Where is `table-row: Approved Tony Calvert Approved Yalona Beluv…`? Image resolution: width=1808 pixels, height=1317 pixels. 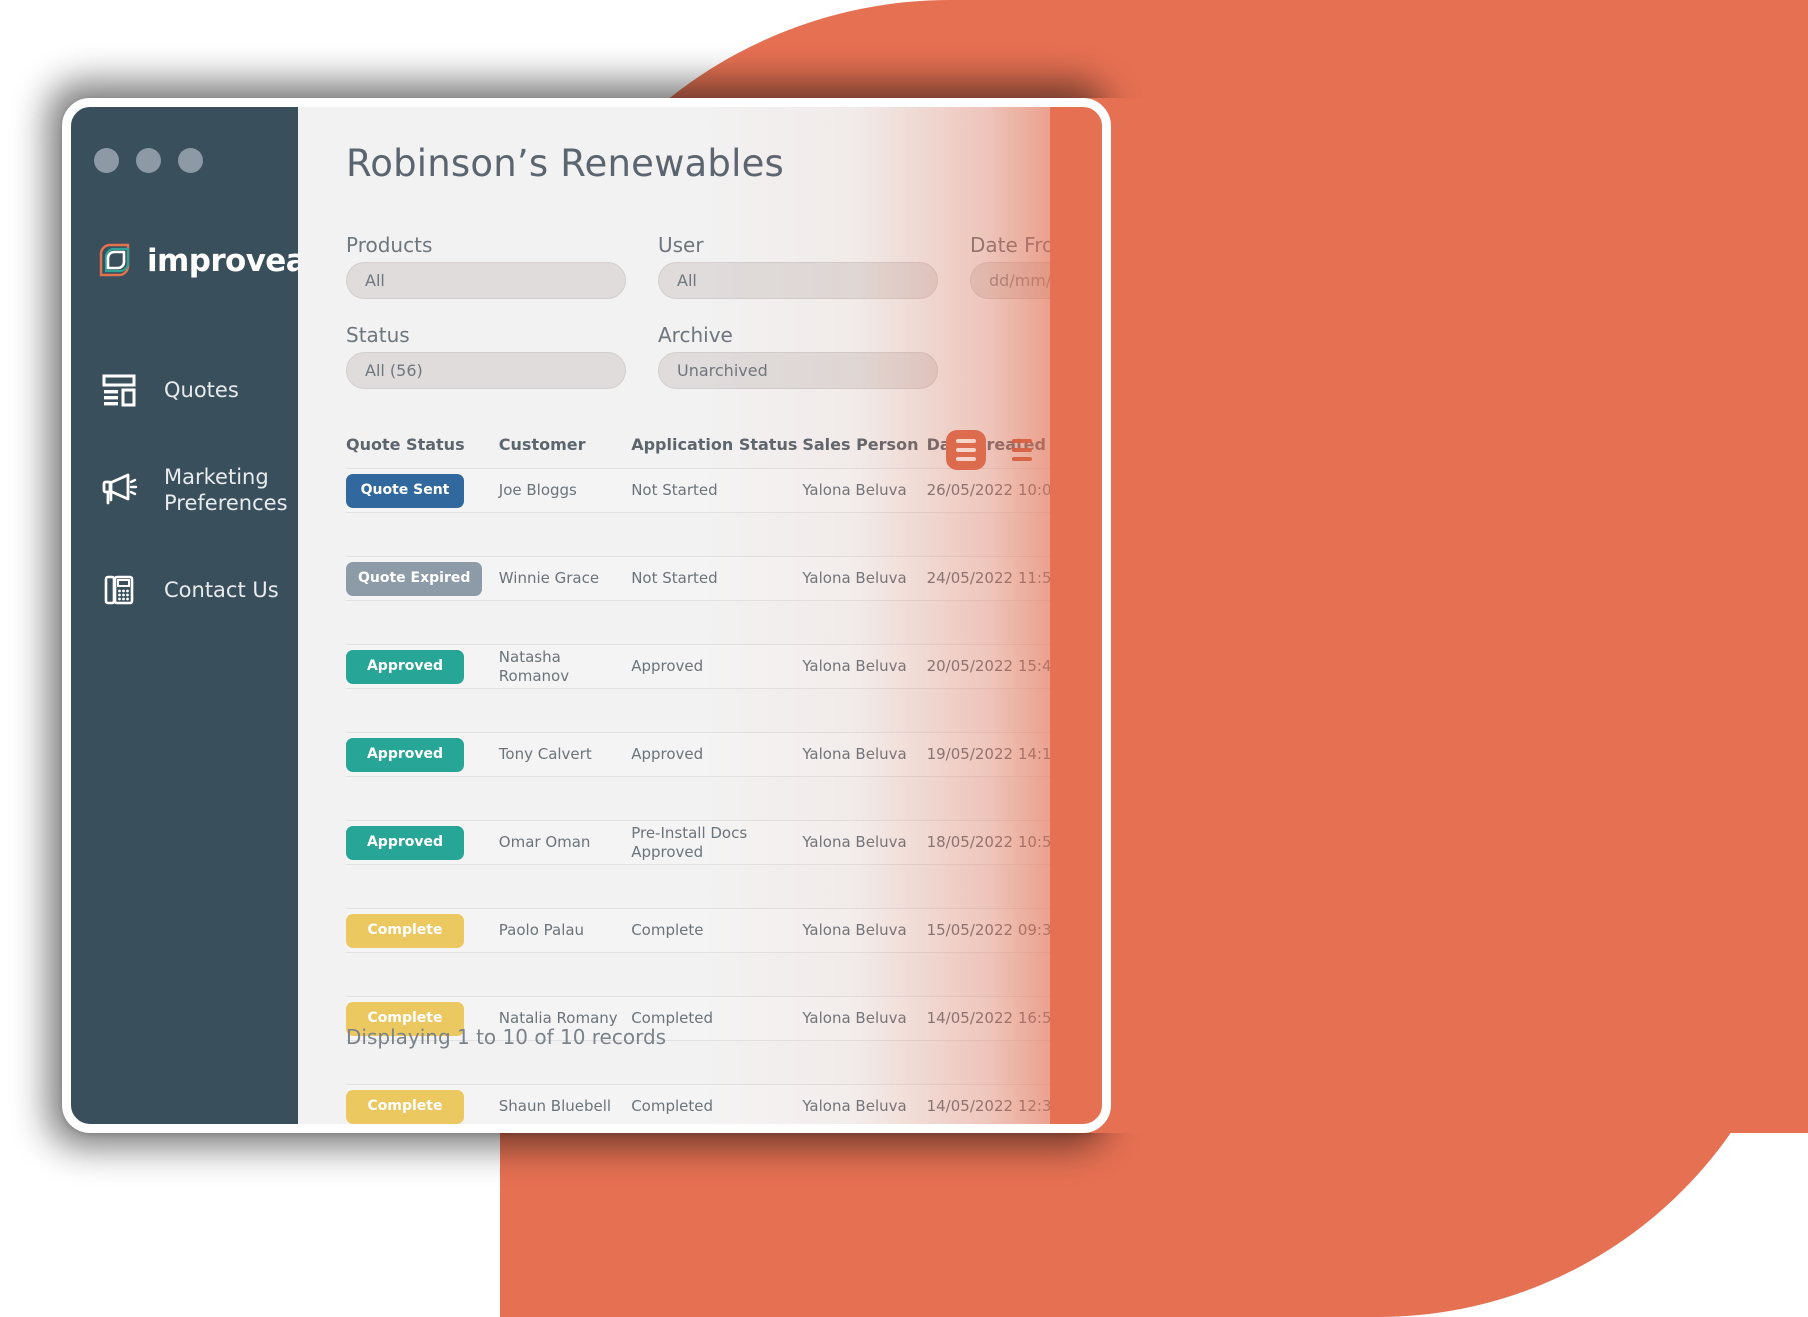
table-row: Approved Tony Calvert Approved Yalona Beluv… is located at coordinates (728, 754).